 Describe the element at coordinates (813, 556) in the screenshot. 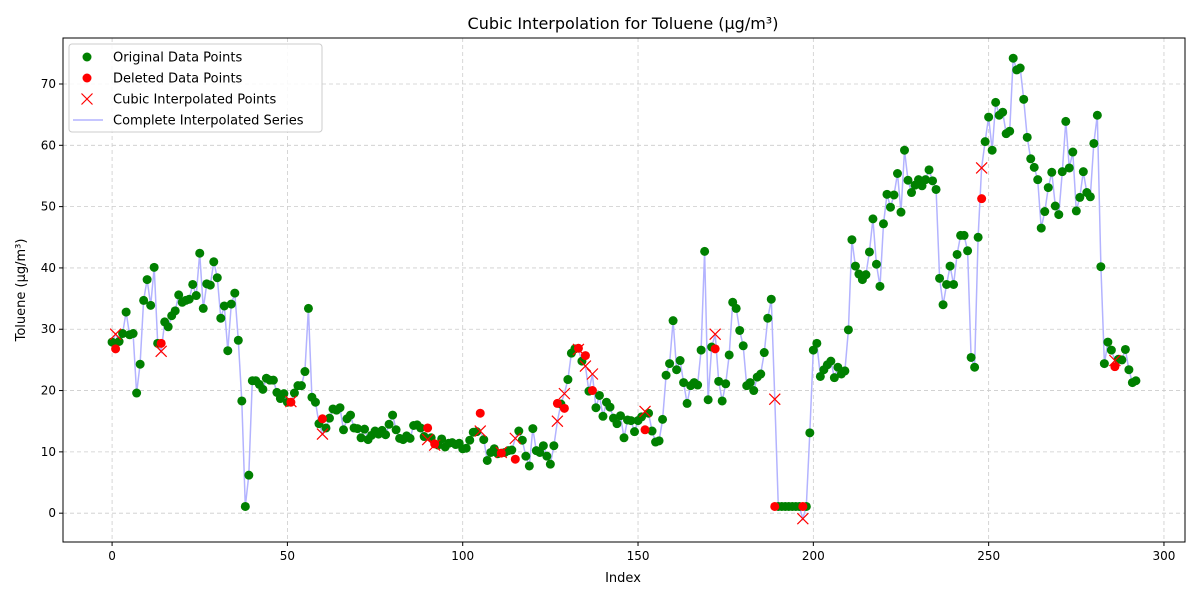

I see `x-tick-label: 200` at that location.